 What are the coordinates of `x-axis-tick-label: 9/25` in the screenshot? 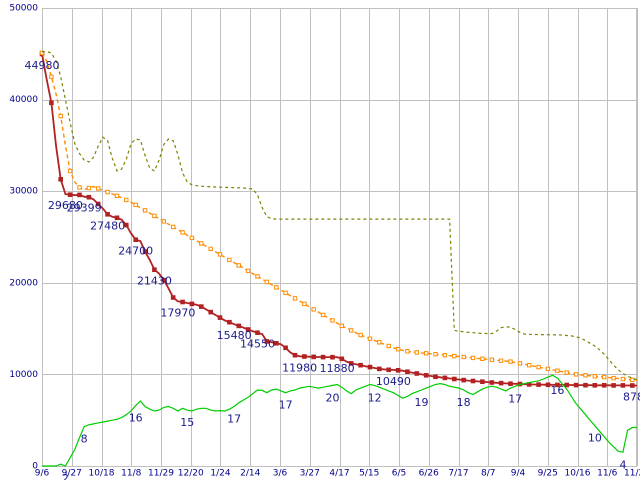 It's located at (548, 474).